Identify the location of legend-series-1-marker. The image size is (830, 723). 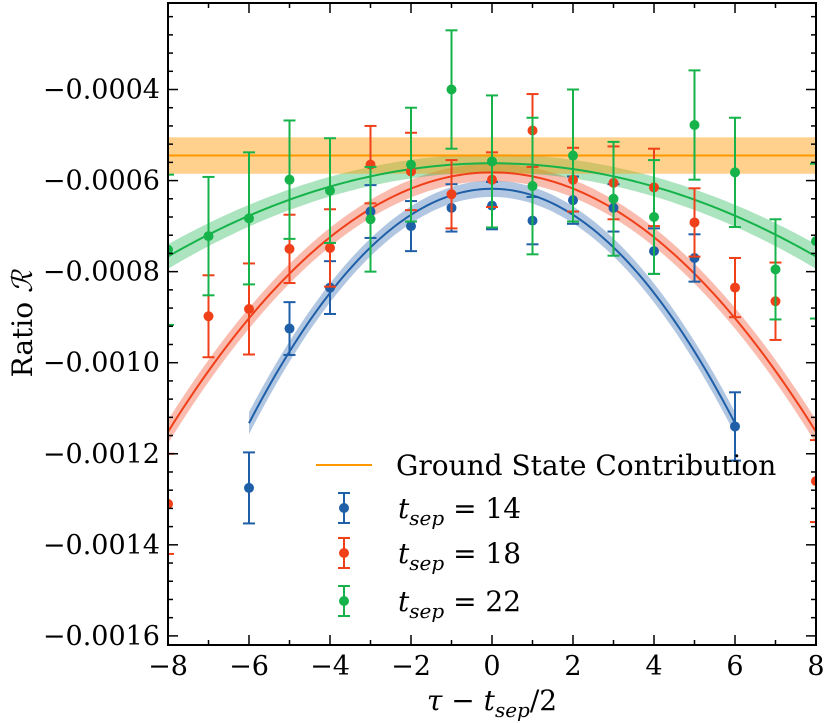
(344, 553).